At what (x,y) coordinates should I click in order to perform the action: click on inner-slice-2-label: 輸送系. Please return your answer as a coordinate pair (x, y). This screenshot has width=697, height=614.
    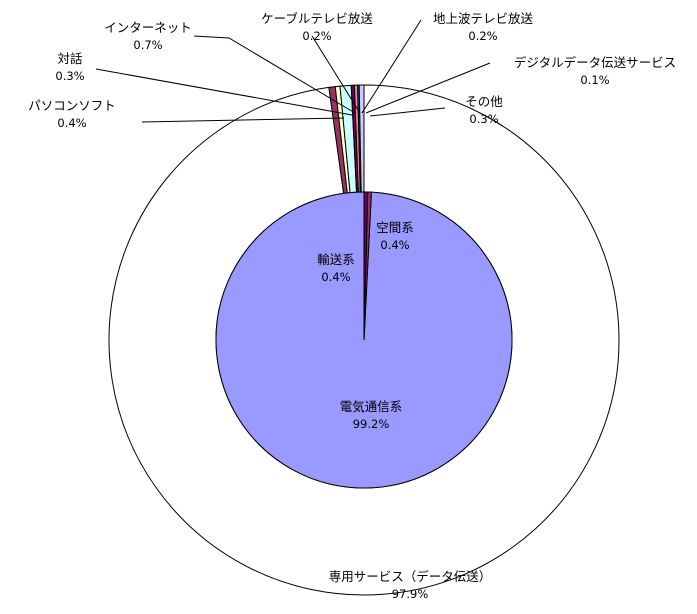
    Looking at the image, I should click on (336, 259).